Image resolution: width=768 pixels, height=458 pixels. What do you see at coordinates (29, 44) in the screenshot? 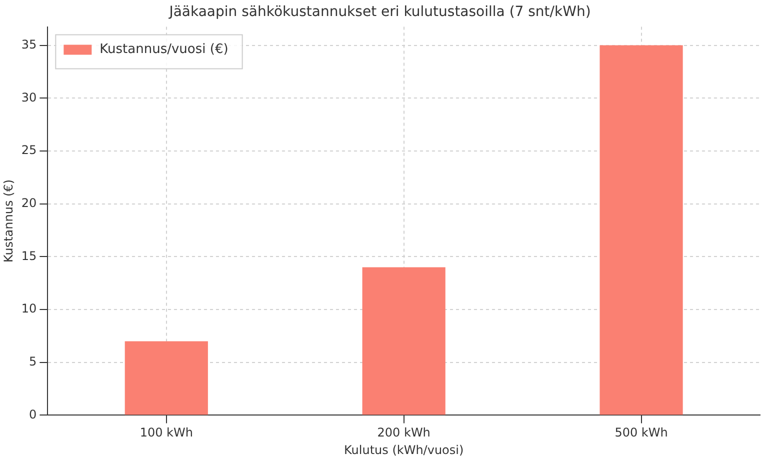
I see `y-tick-label: 35` at bounding box center [29, 44].